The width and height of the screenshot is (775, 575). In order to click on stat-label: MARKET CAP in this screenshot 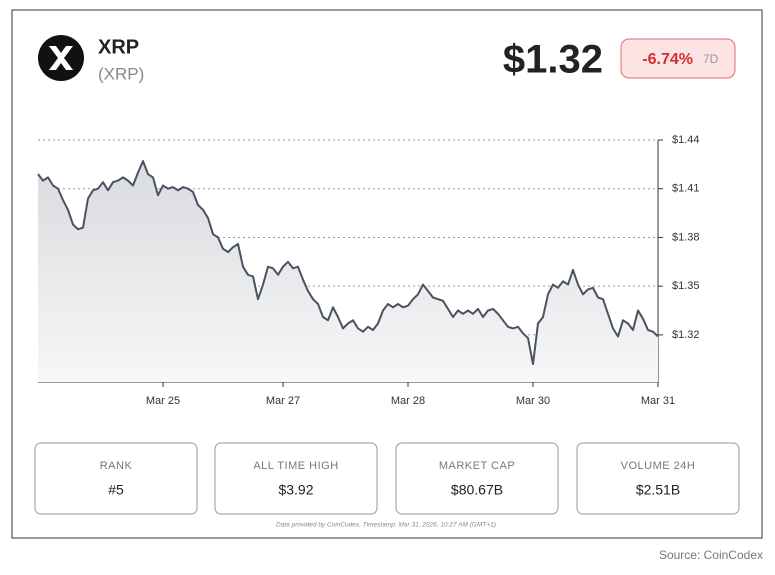, I will do `click(477, 466)`.